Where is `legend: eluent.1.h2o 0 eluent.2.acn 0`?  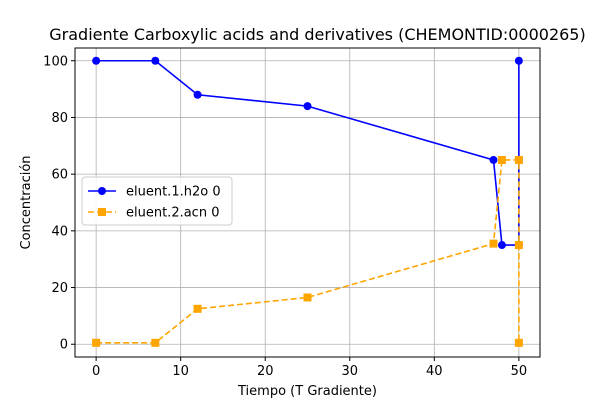 legend: eluent.1.h2o 0 eluent.2.acn 0 is located at coordinates (157, 201).